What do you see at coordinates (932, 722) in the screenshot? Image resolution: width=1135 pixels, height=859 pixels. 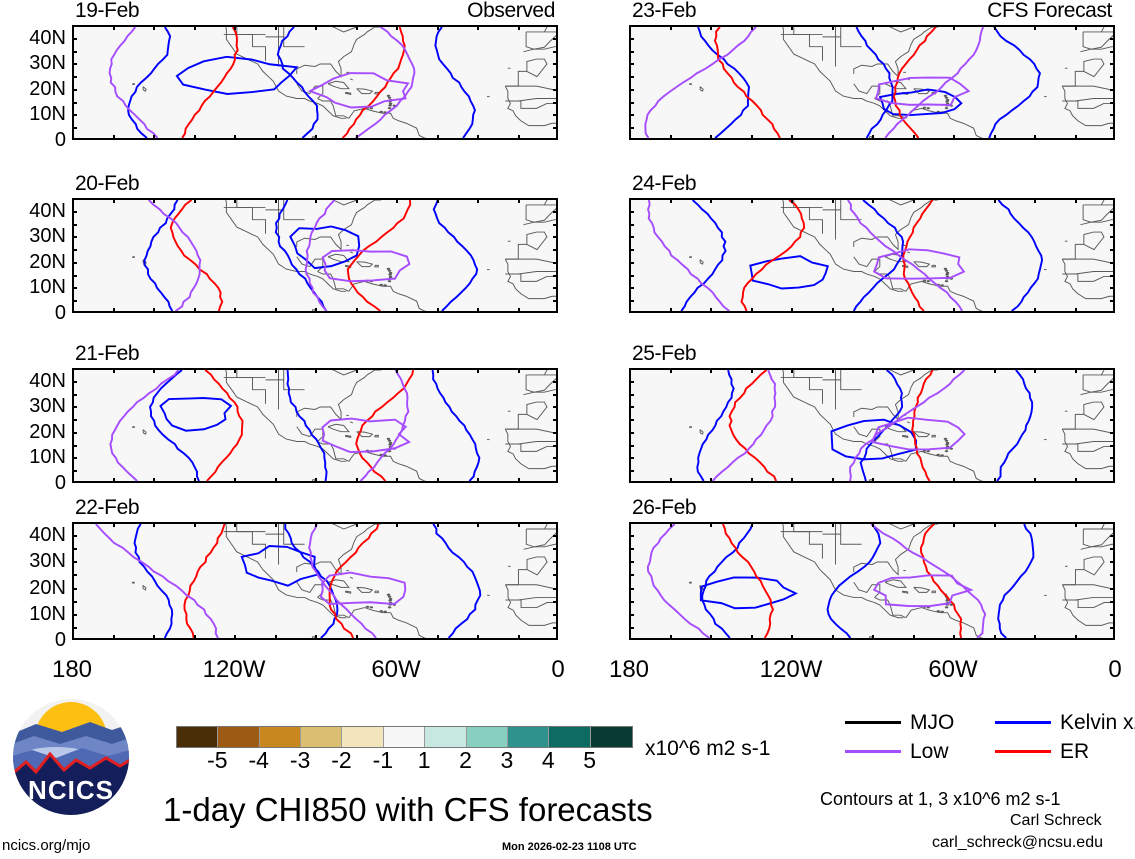 I see `legend-label: MJO` at bounding box center [932, 722].